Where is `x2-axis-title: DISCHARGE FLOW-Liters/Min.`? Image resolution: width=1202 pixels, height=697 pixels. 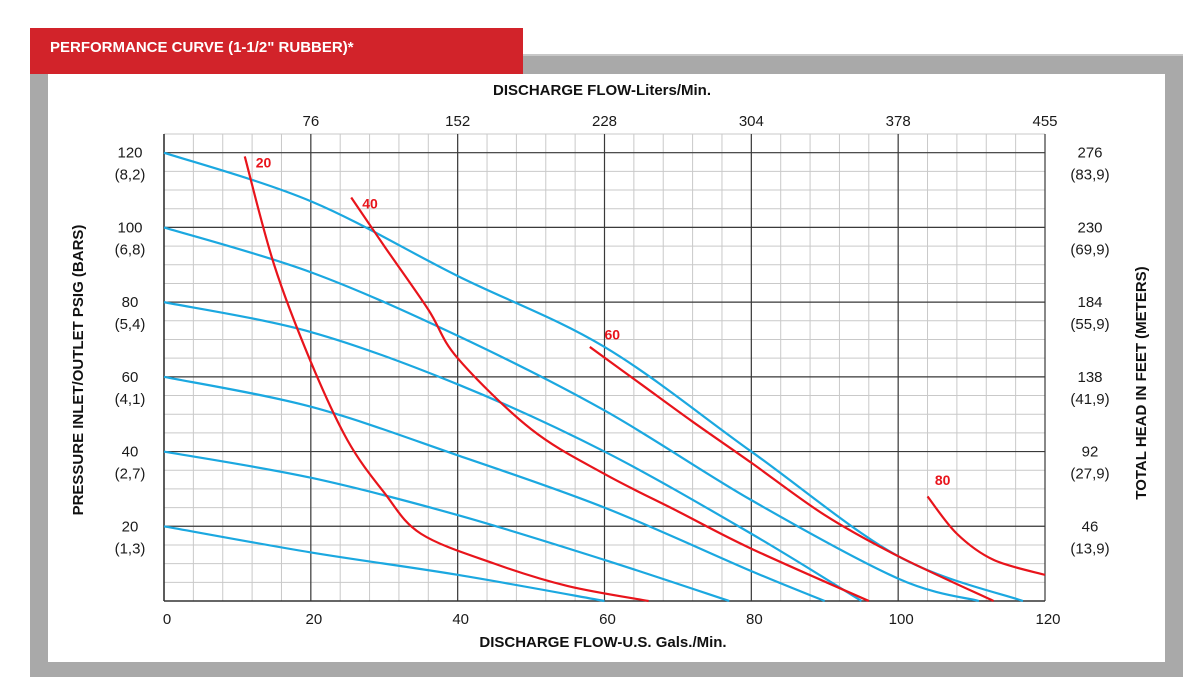 x2-axis-title: DISCHARGE FLOW-Liters/Min. is located at coordinates (602, 90).